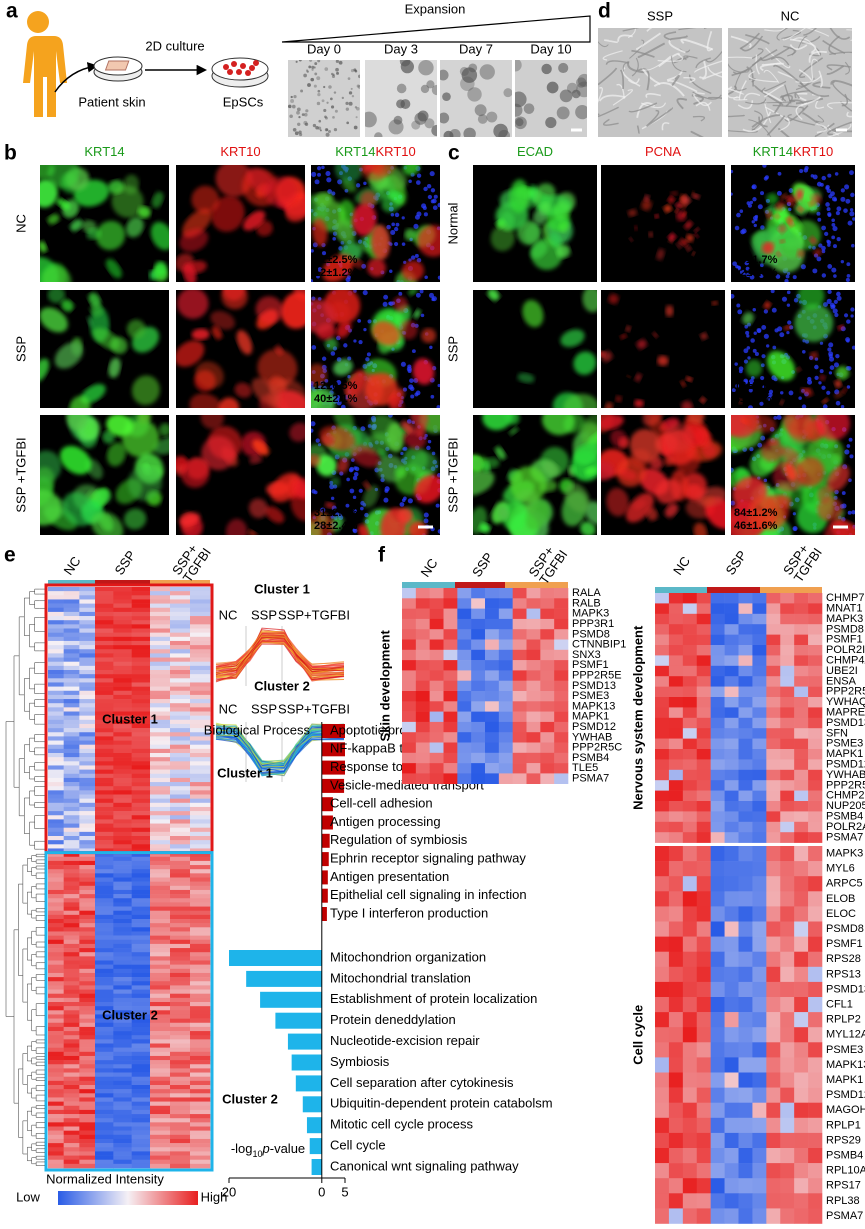 This screenshot has width=865, height=1229. Describe the element at coordinates (843, 974) in the screenshot. I see `gene-label: RPS13` at that location.